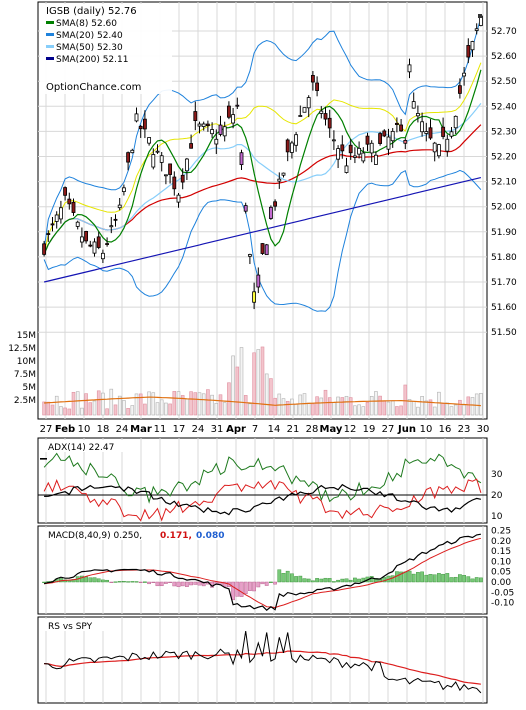  Describe the element at coordinates (25, 401) in the screenshot. I see `volume-tick-label: 2.5M` at that location.